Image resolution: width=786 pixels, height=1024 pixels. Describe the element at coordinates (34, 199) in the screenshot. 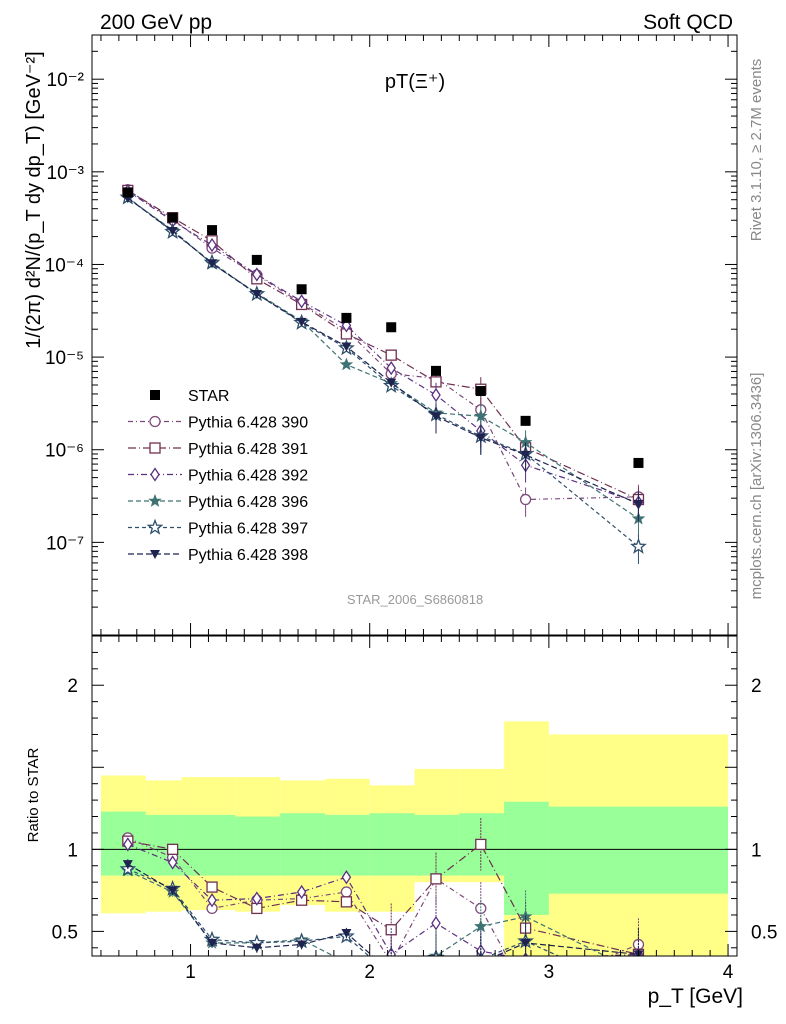

I see `y-axis-label-top: 1/(2π) d²N/(p_T dy dp_T) [GeV⁻²]` at that location.